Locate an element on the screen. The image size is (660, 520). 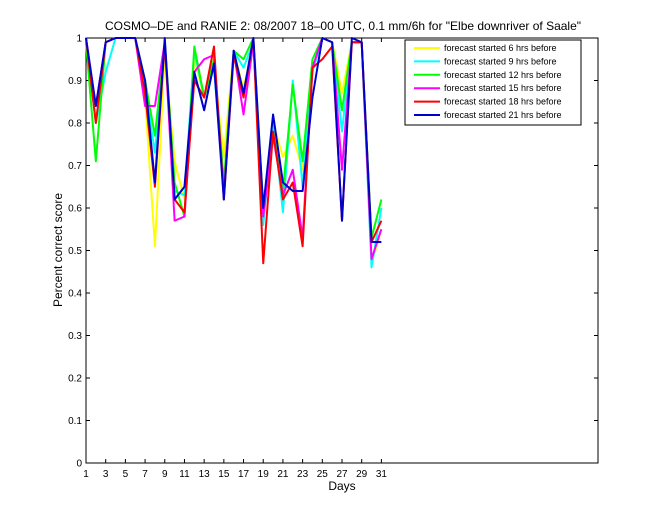
x-tick-label: 27 is located at coordinates (342, 474).